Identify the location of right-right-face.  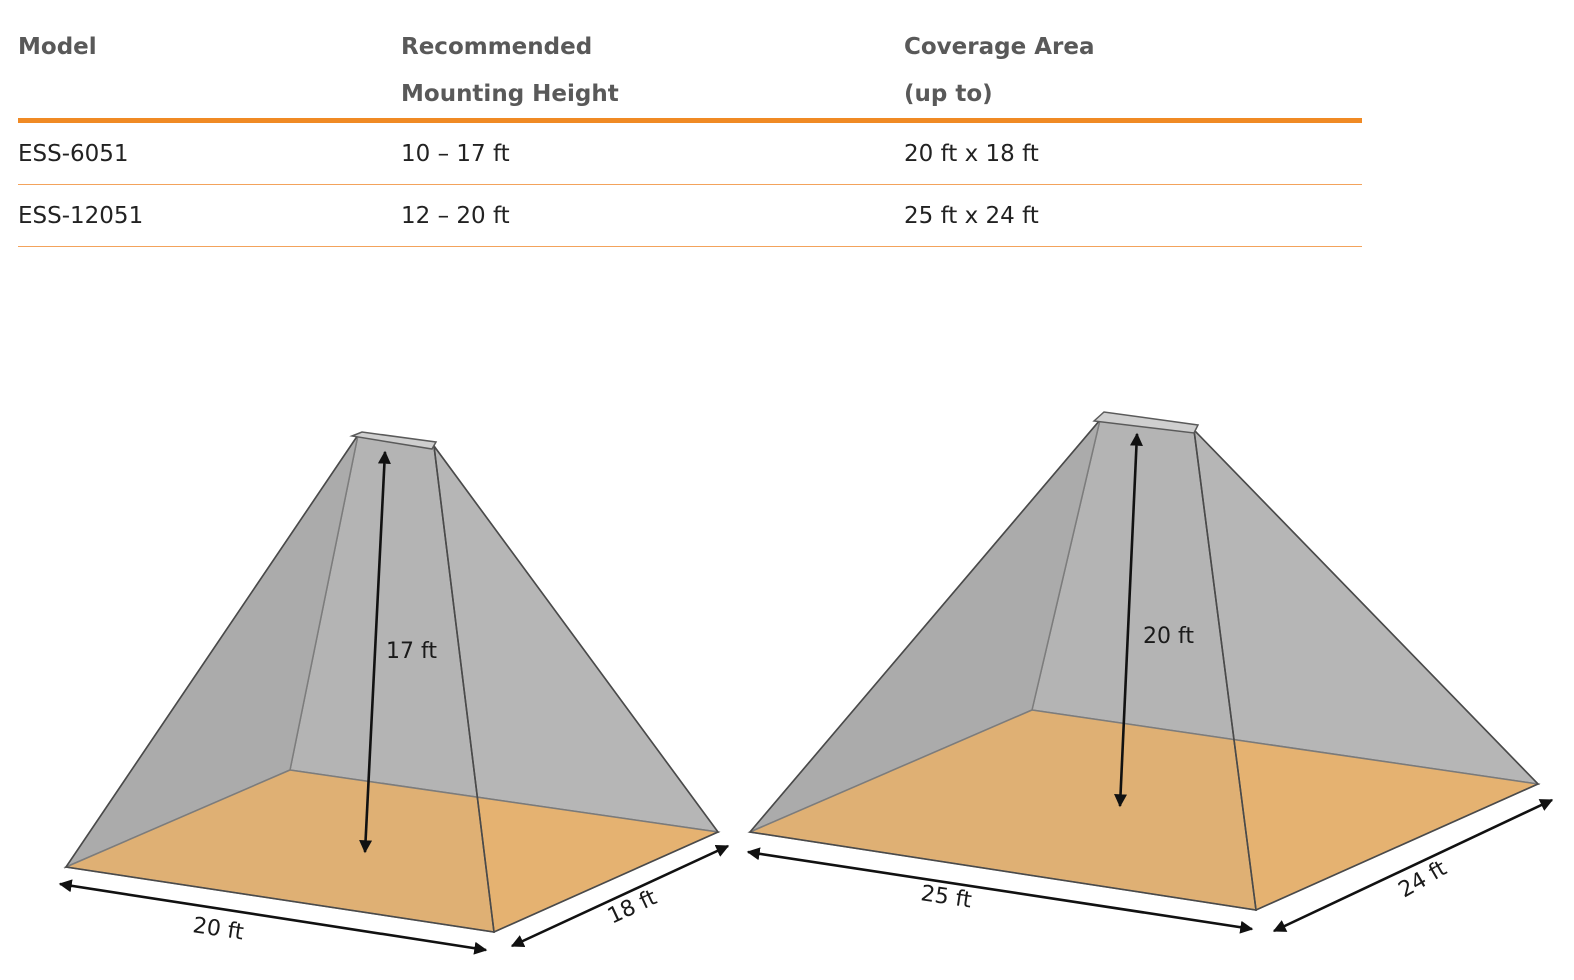
(1366, 669).